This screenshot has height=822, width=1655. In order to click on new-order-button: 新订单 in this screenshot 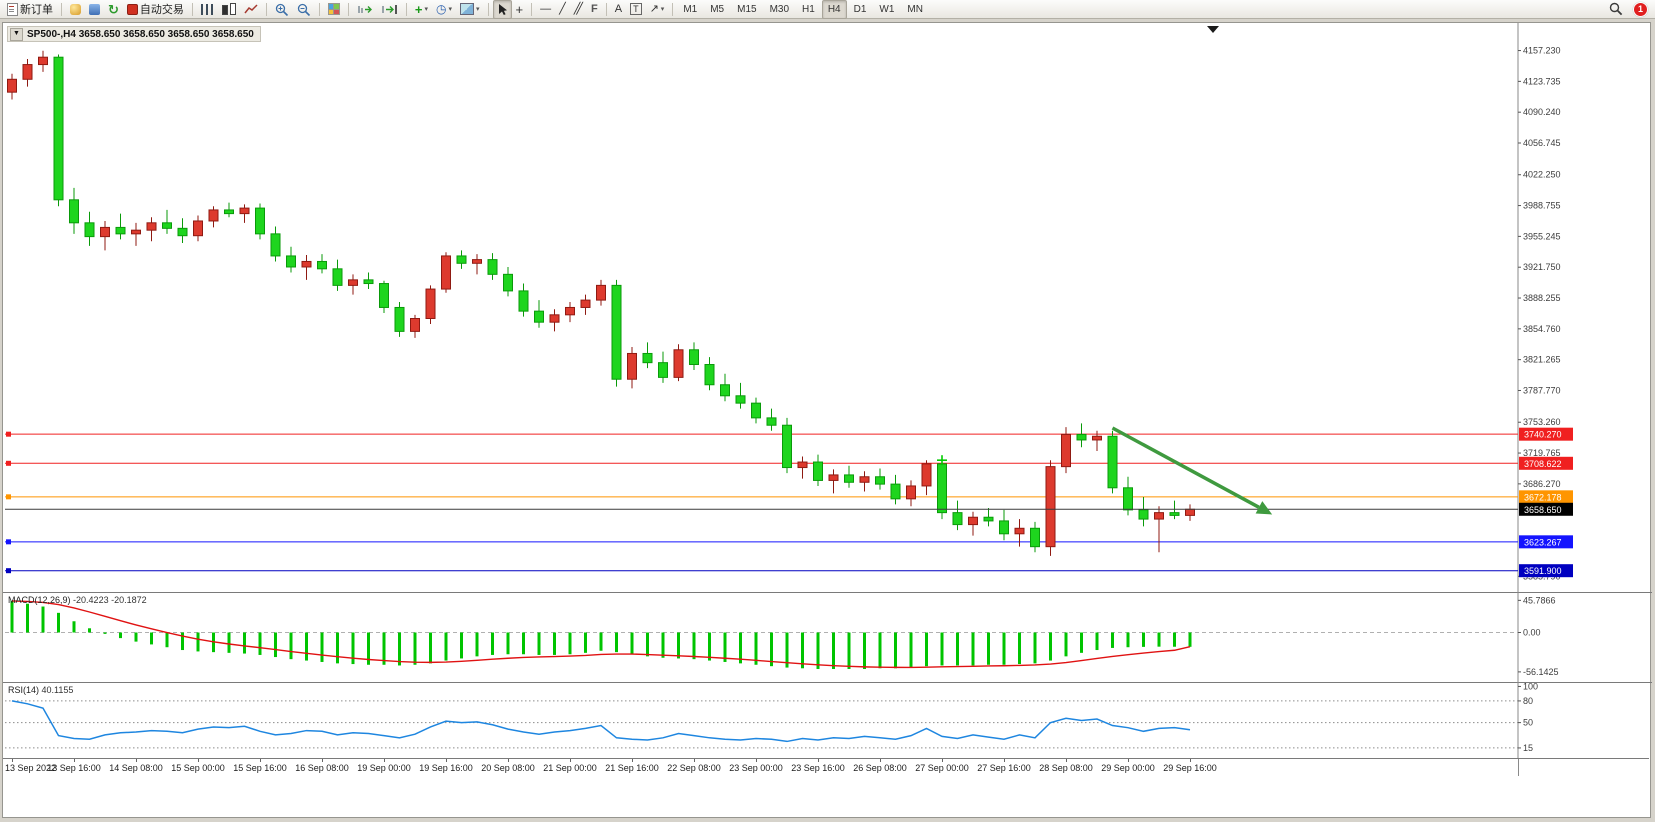, I will do `click(30, 9)`.